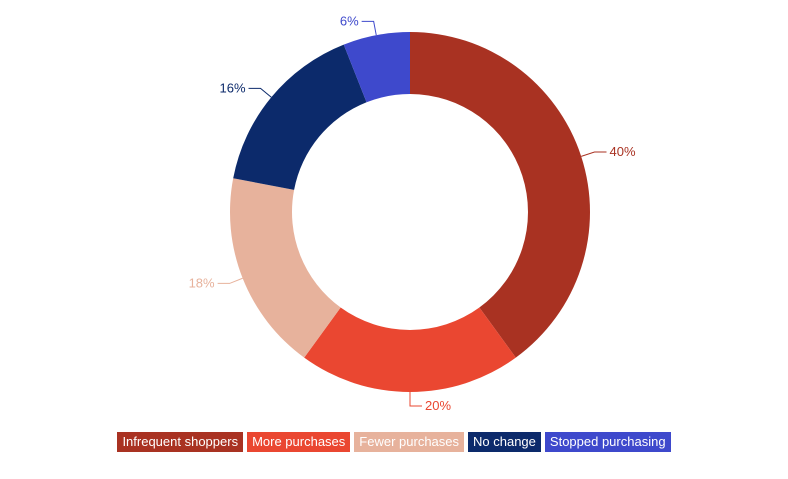 The height and width of the screenshot is (479, 788). Describe the element at coordinates (376, 67) in the screenshot. I see `slice-stopped-purchasing` at that location.